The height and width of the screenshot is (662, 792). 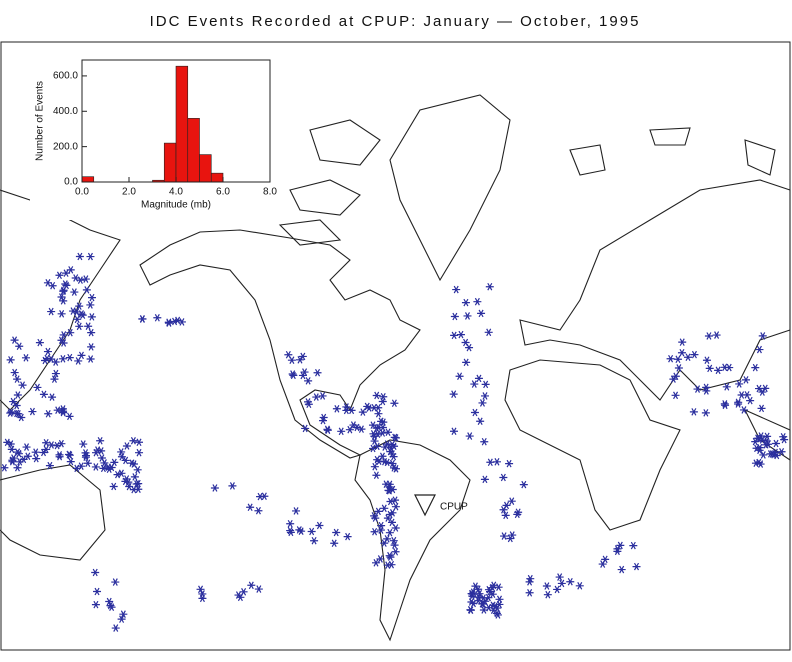 I want to click on station-marker, so click(x=425, y=505).